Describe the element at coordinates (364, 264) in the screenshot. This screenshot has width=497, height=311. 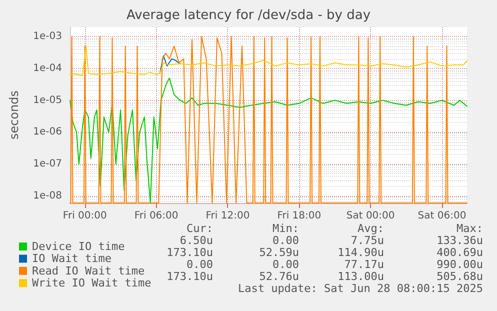
I see `text: 77.17u` at that location.